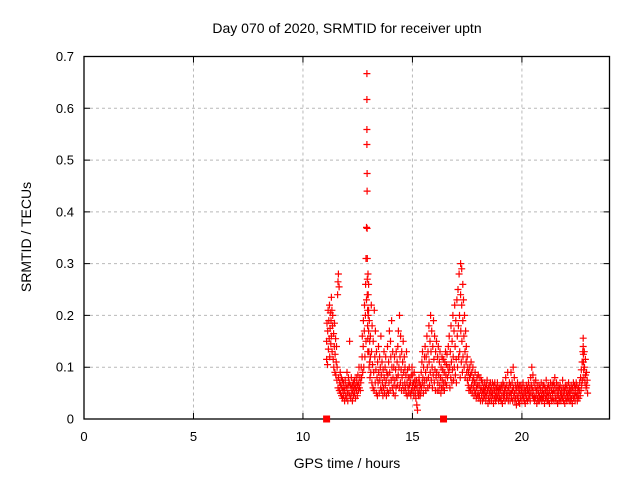  Describe the element at coordinates (347, 463) in the screenshot. I see `x-axis-label: GPS time / hours` at that location.